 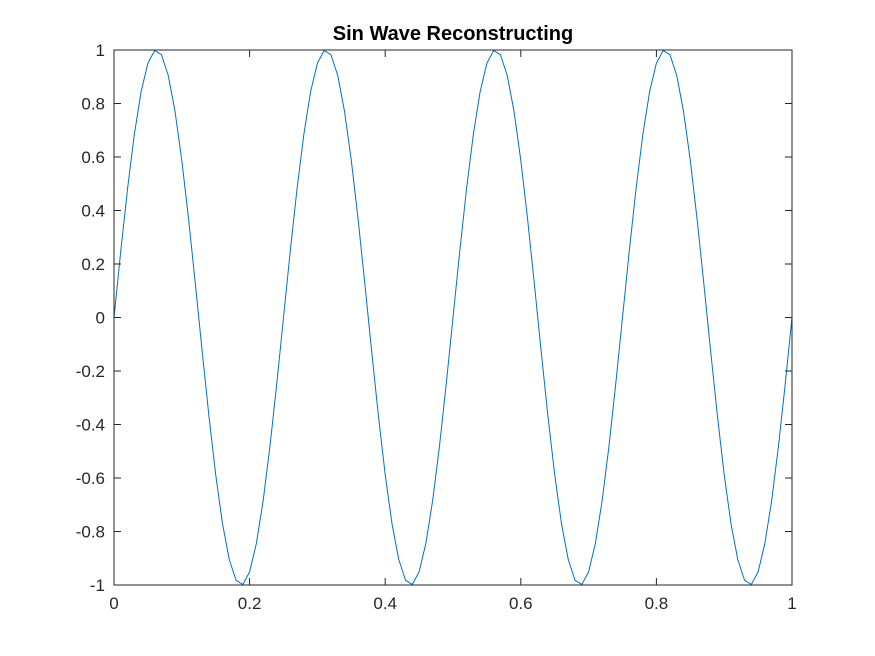 What do you see at coordinates (453, 34) in the screenshot?
I see `chart-title: Sin Wave Reconstructing` at bounding box center [453, 34].